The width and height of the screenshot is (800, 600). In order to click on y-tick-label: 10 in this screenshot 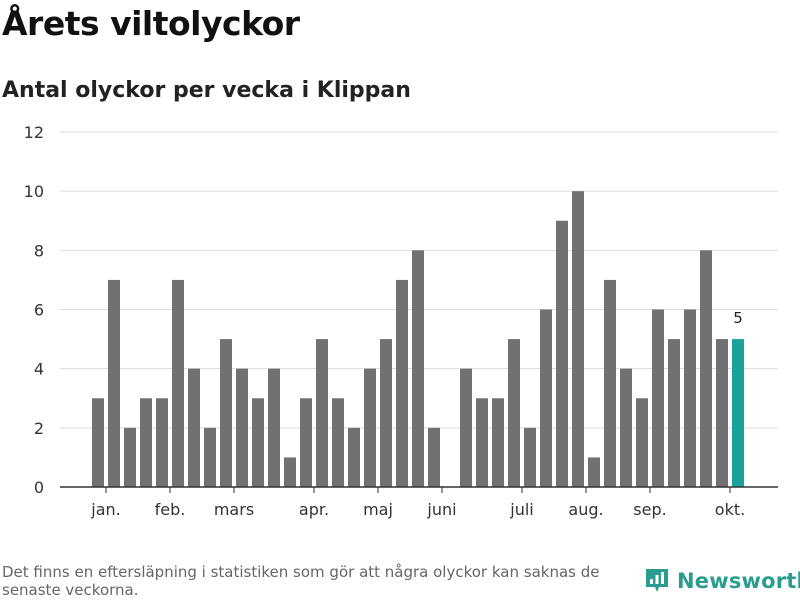, I will do `click(34, 191)`.